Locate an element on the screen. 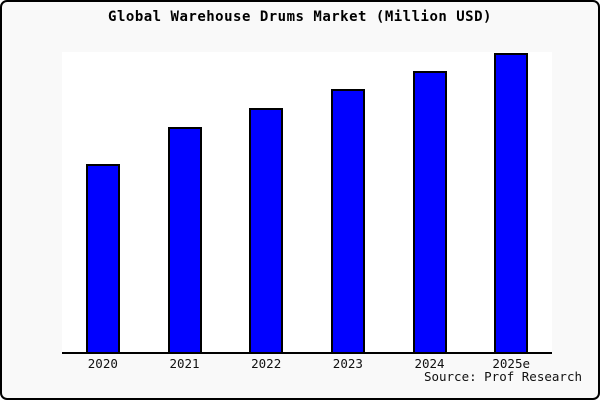  bar-2023 is located at coordinates (347, 220).